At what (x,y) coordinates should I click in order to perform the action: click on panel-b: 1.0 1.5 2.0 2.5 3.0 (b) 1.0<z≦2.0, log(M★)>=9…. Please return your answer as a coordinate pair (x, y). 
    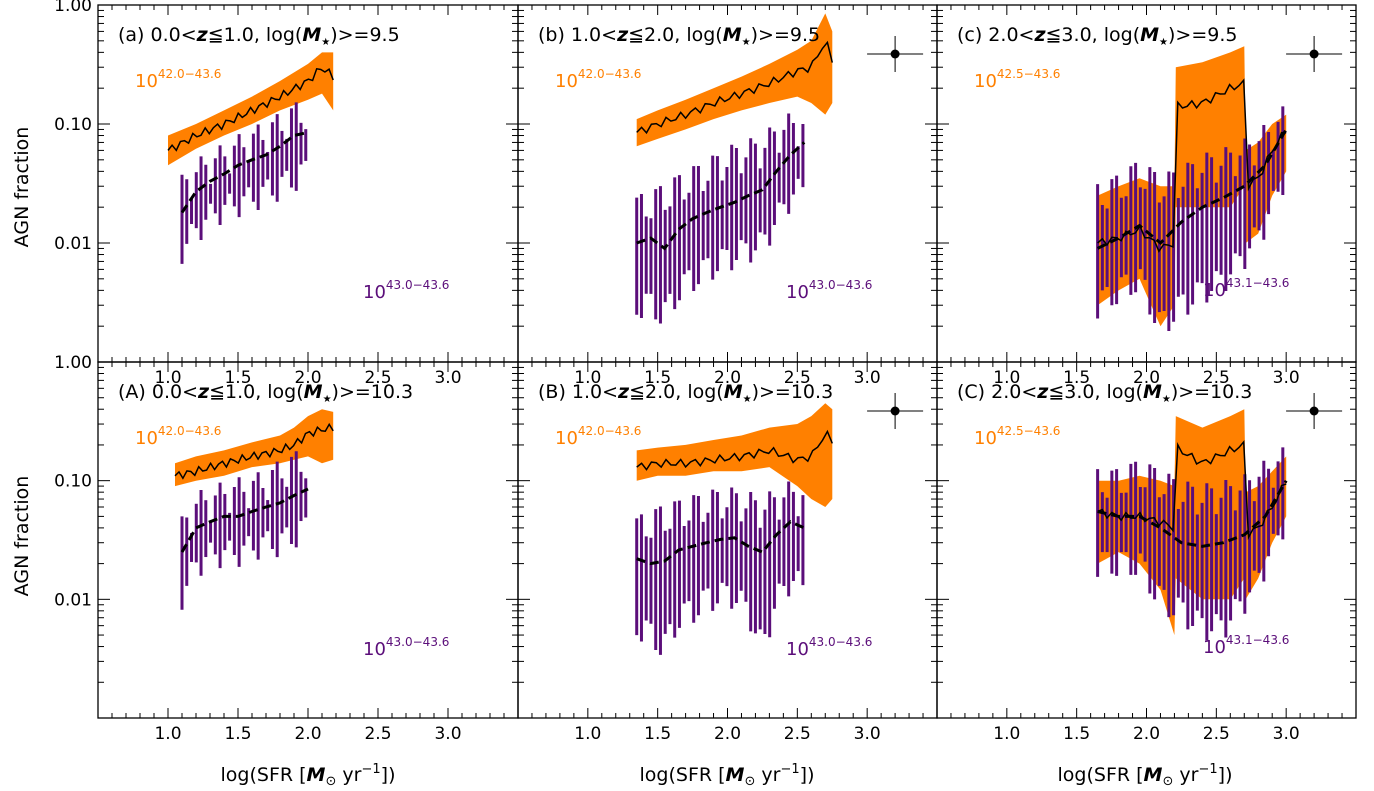
    Looking at the image, I should click on (727, 196).